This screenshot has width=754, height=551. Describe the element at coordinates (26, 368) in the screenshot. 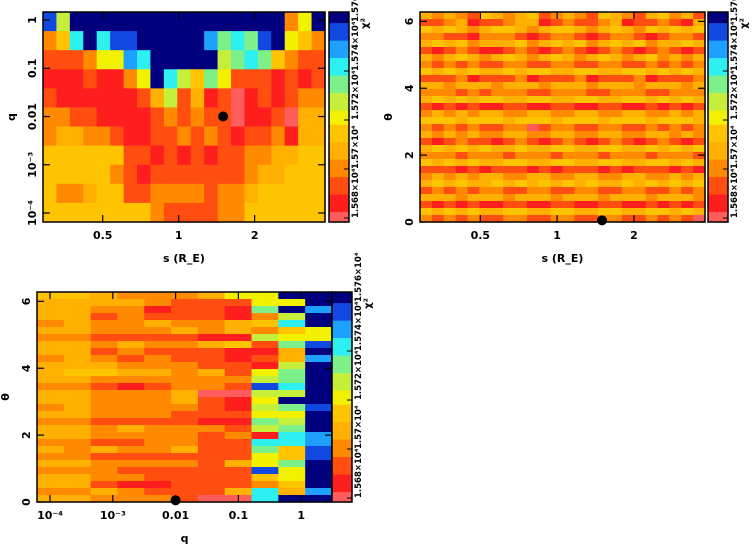

I see `y-tick-label: 4` at that location.